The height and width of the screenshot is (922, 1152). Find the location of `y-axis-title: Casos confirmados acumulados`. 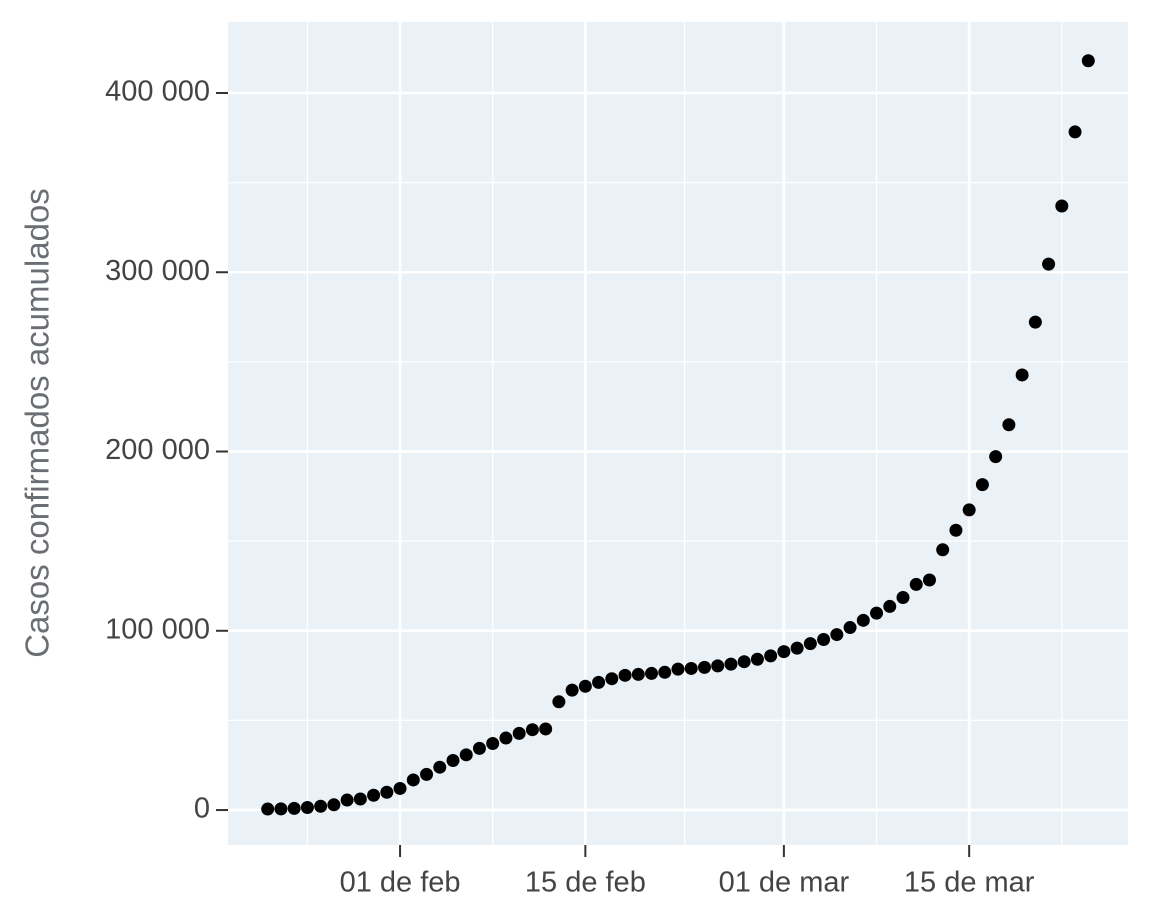

y-axis-title: Casos confirmados acumulados is located at coordinates (37, 423).